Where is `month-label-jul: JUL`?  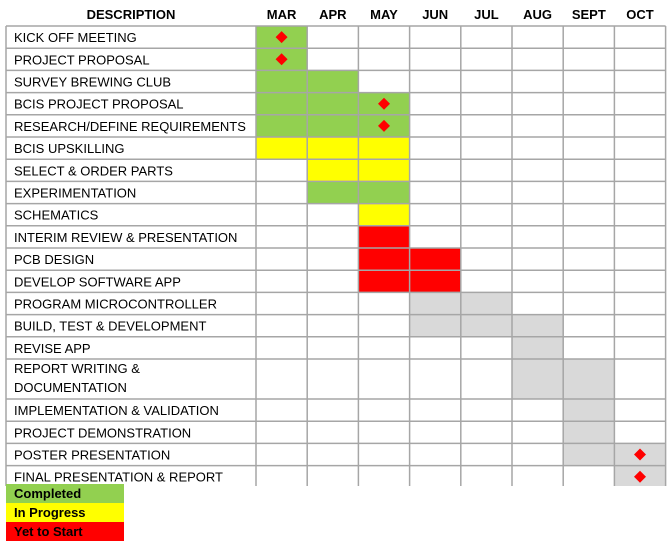
month-label-jul: JUL is located at coordinates (486, 14).